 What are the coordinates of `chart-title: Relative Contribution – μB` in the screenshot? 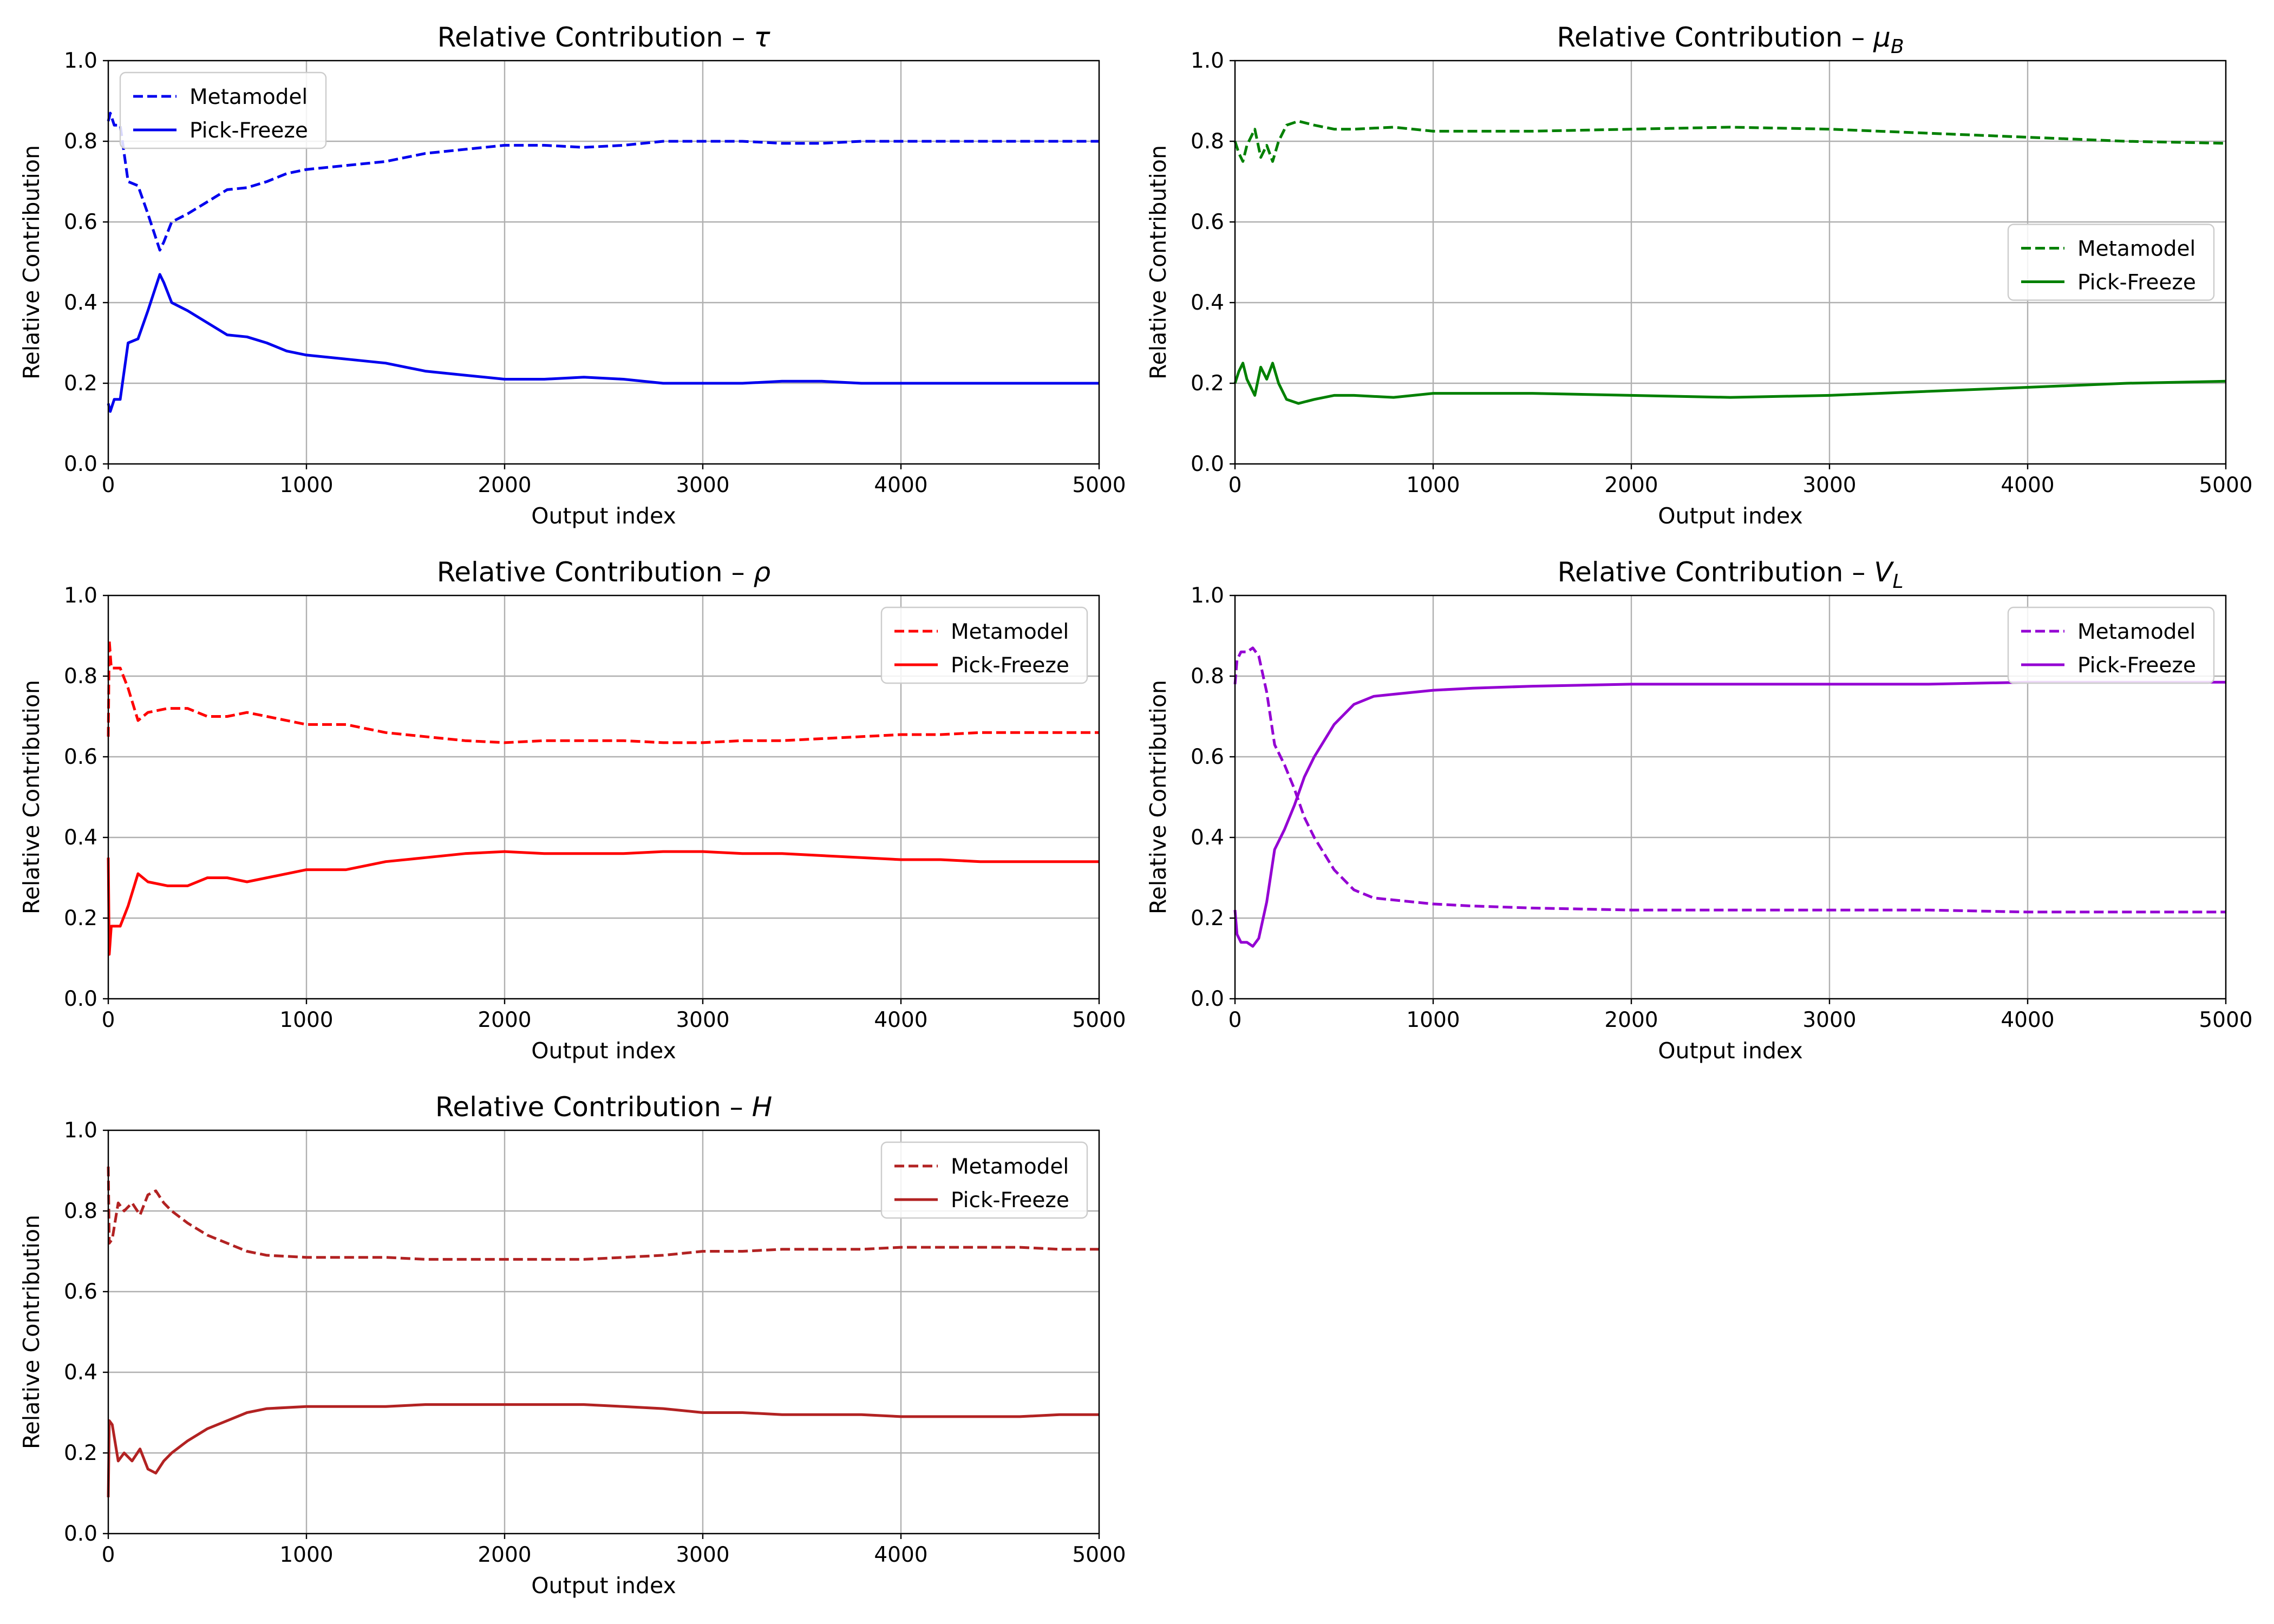 It's located at (1731, 40).